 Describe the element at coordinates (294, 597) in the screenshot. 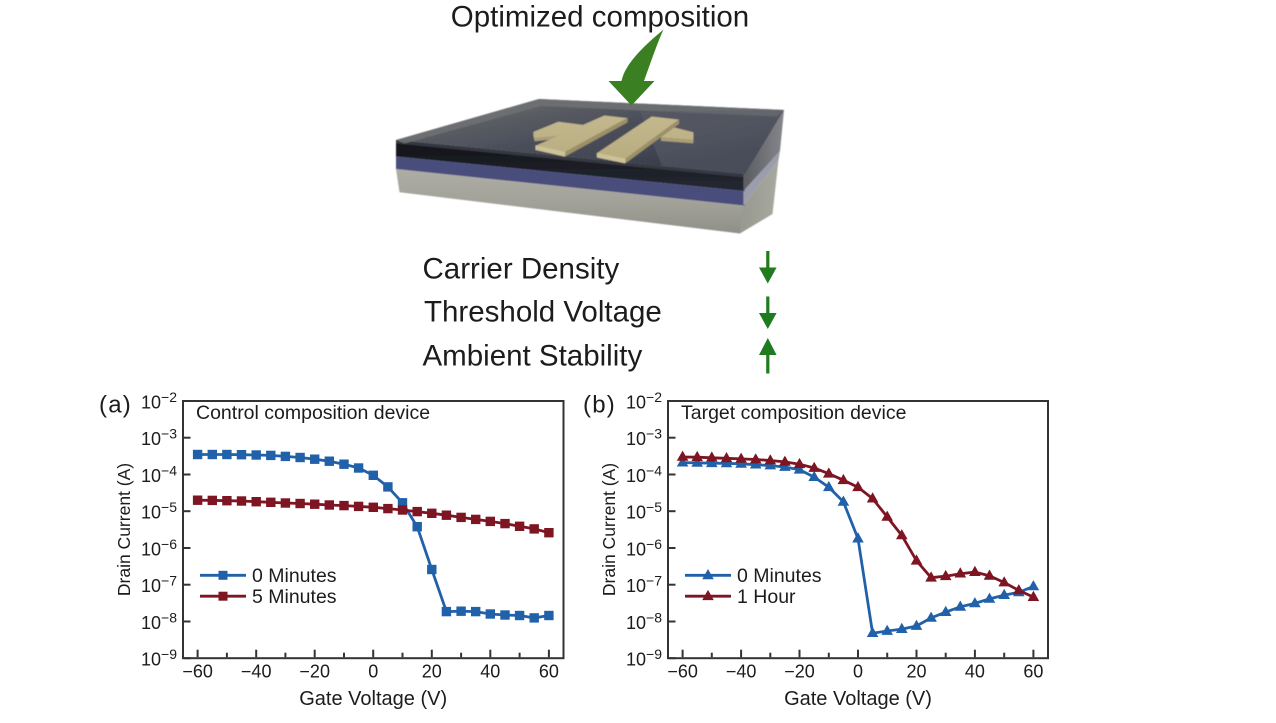

I see `svg-text: 5 Minutes` at that location.